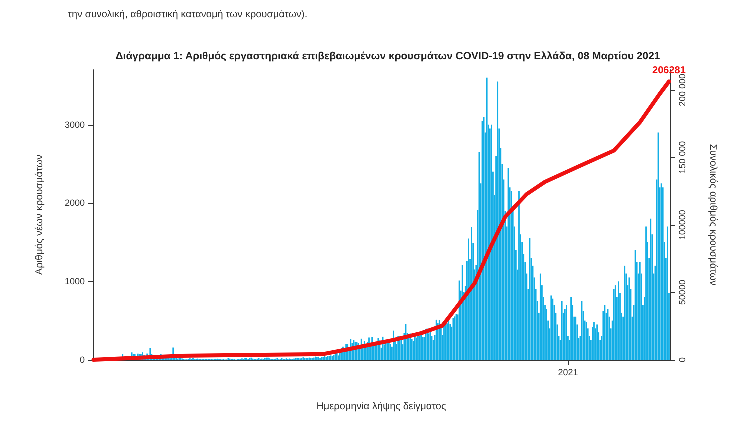 The height and width of the screenshot is (437, 734). Describe the element at coordinates (683, 90) in the screenshot. I see `y2-tick-label: 200 000` at that location.